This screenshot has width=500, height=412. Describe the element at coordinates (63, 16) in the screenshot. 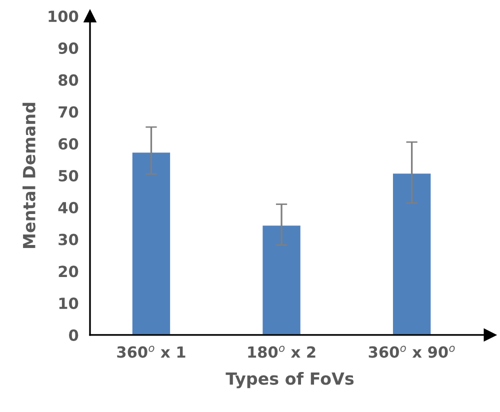

I see `y-tick-label: 100` at that location.